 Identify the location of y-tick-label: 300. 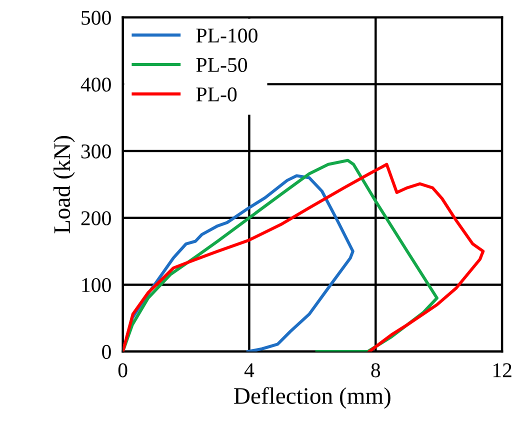
(96, 151).